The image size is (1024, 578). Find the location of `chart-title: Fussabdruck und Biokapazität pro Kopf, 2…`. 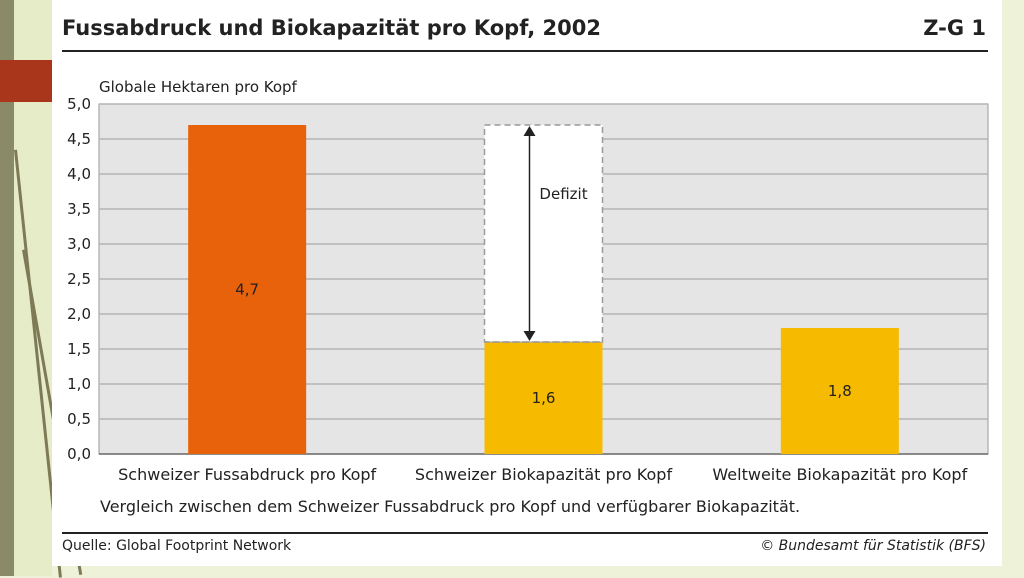

chart-title: Fussabdruck und Biokapazität pro Kopf, 2… is located at coordinates (331, 28).